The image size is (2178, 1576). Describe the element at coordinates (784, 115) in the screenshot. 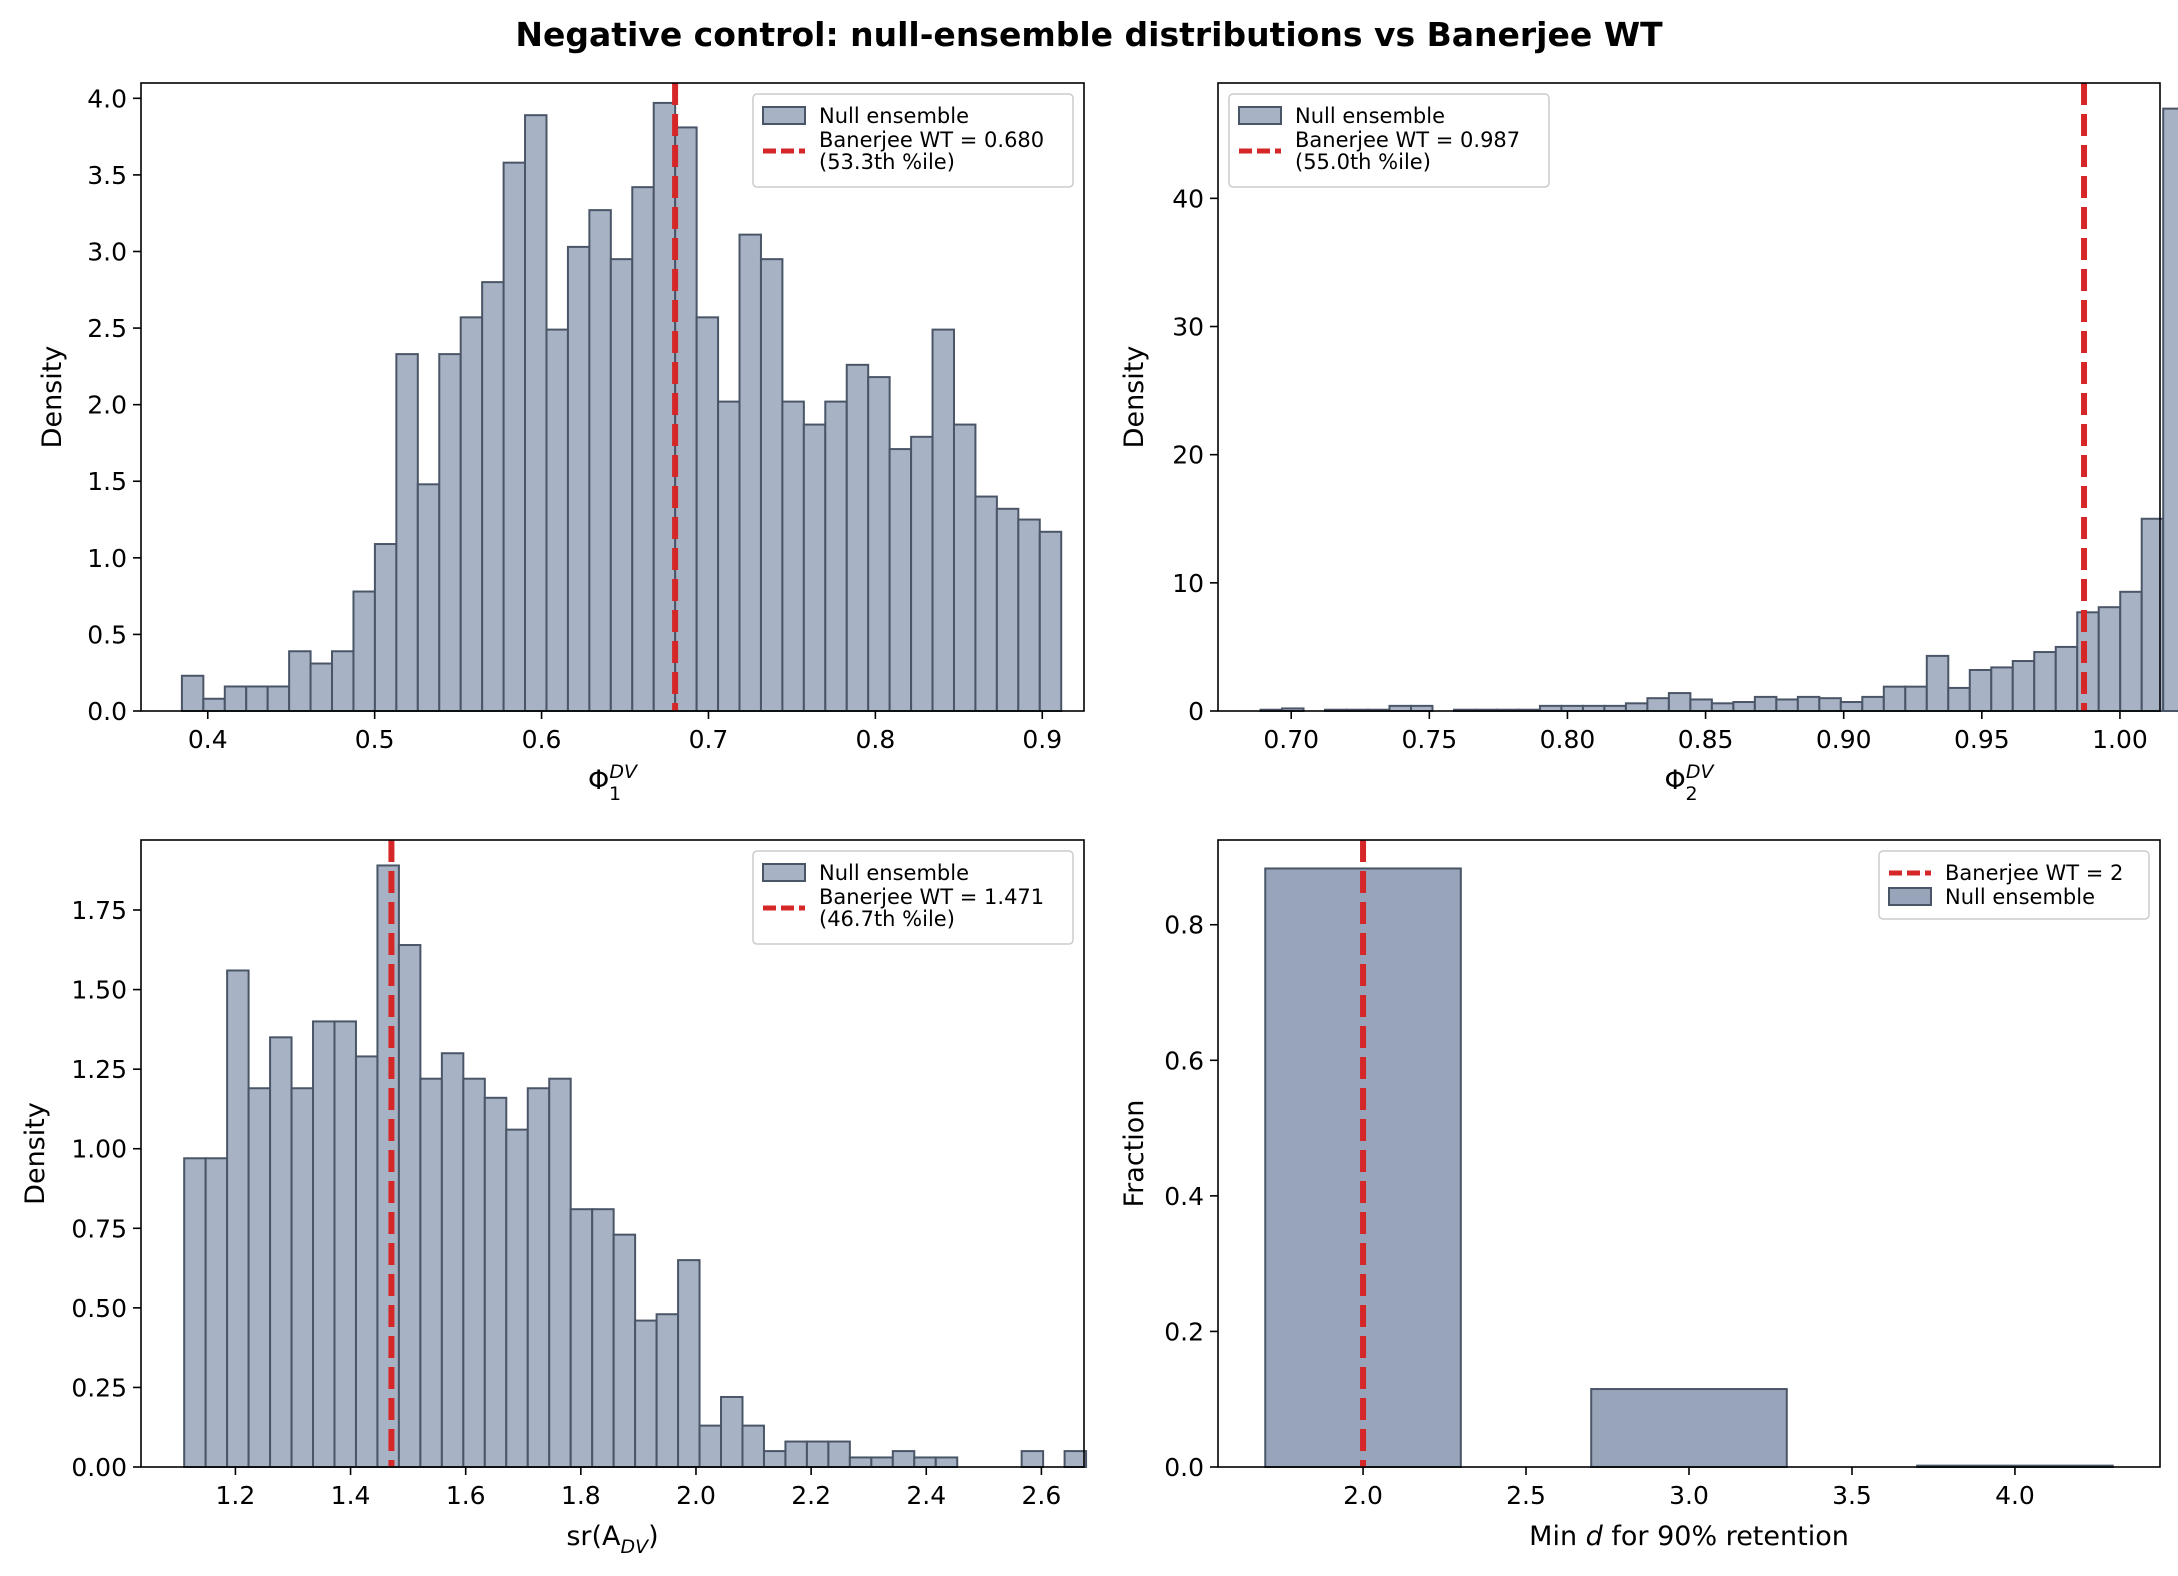

I see `legend-null-swatch` at that location.